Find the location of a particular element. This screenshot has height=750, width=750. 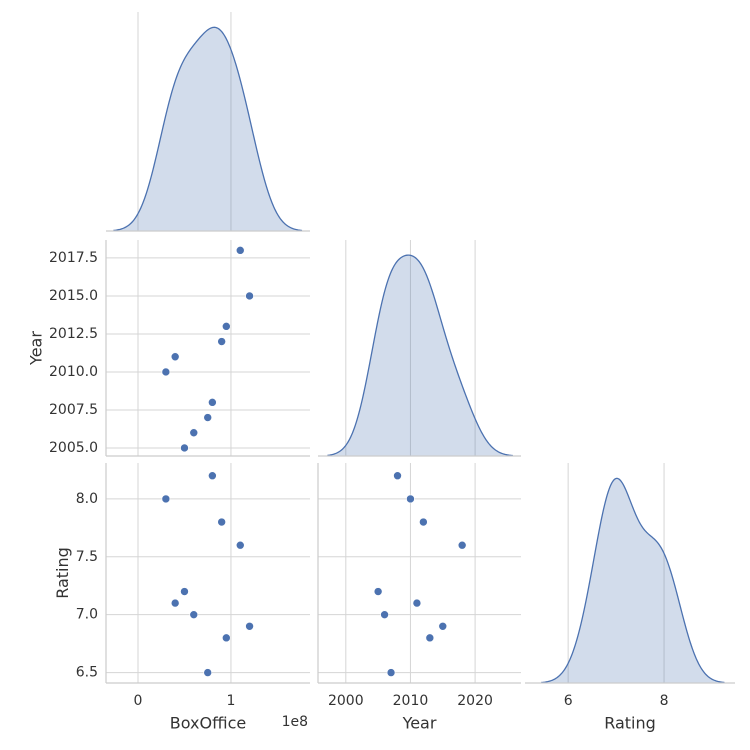

x-tick-label: 6 is located at coordinates (568, 701).